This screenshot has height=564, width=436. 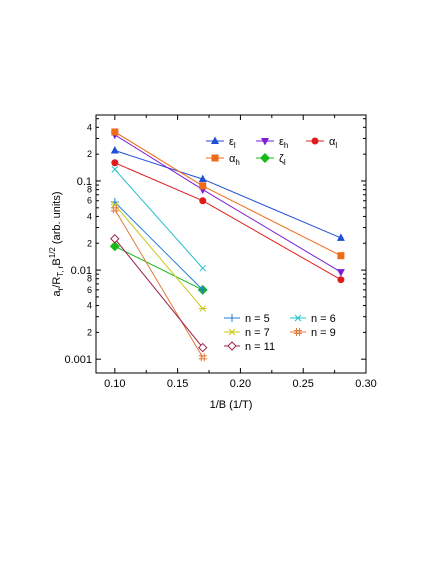 I want to click on series-n9, so click(x=158, y=283).